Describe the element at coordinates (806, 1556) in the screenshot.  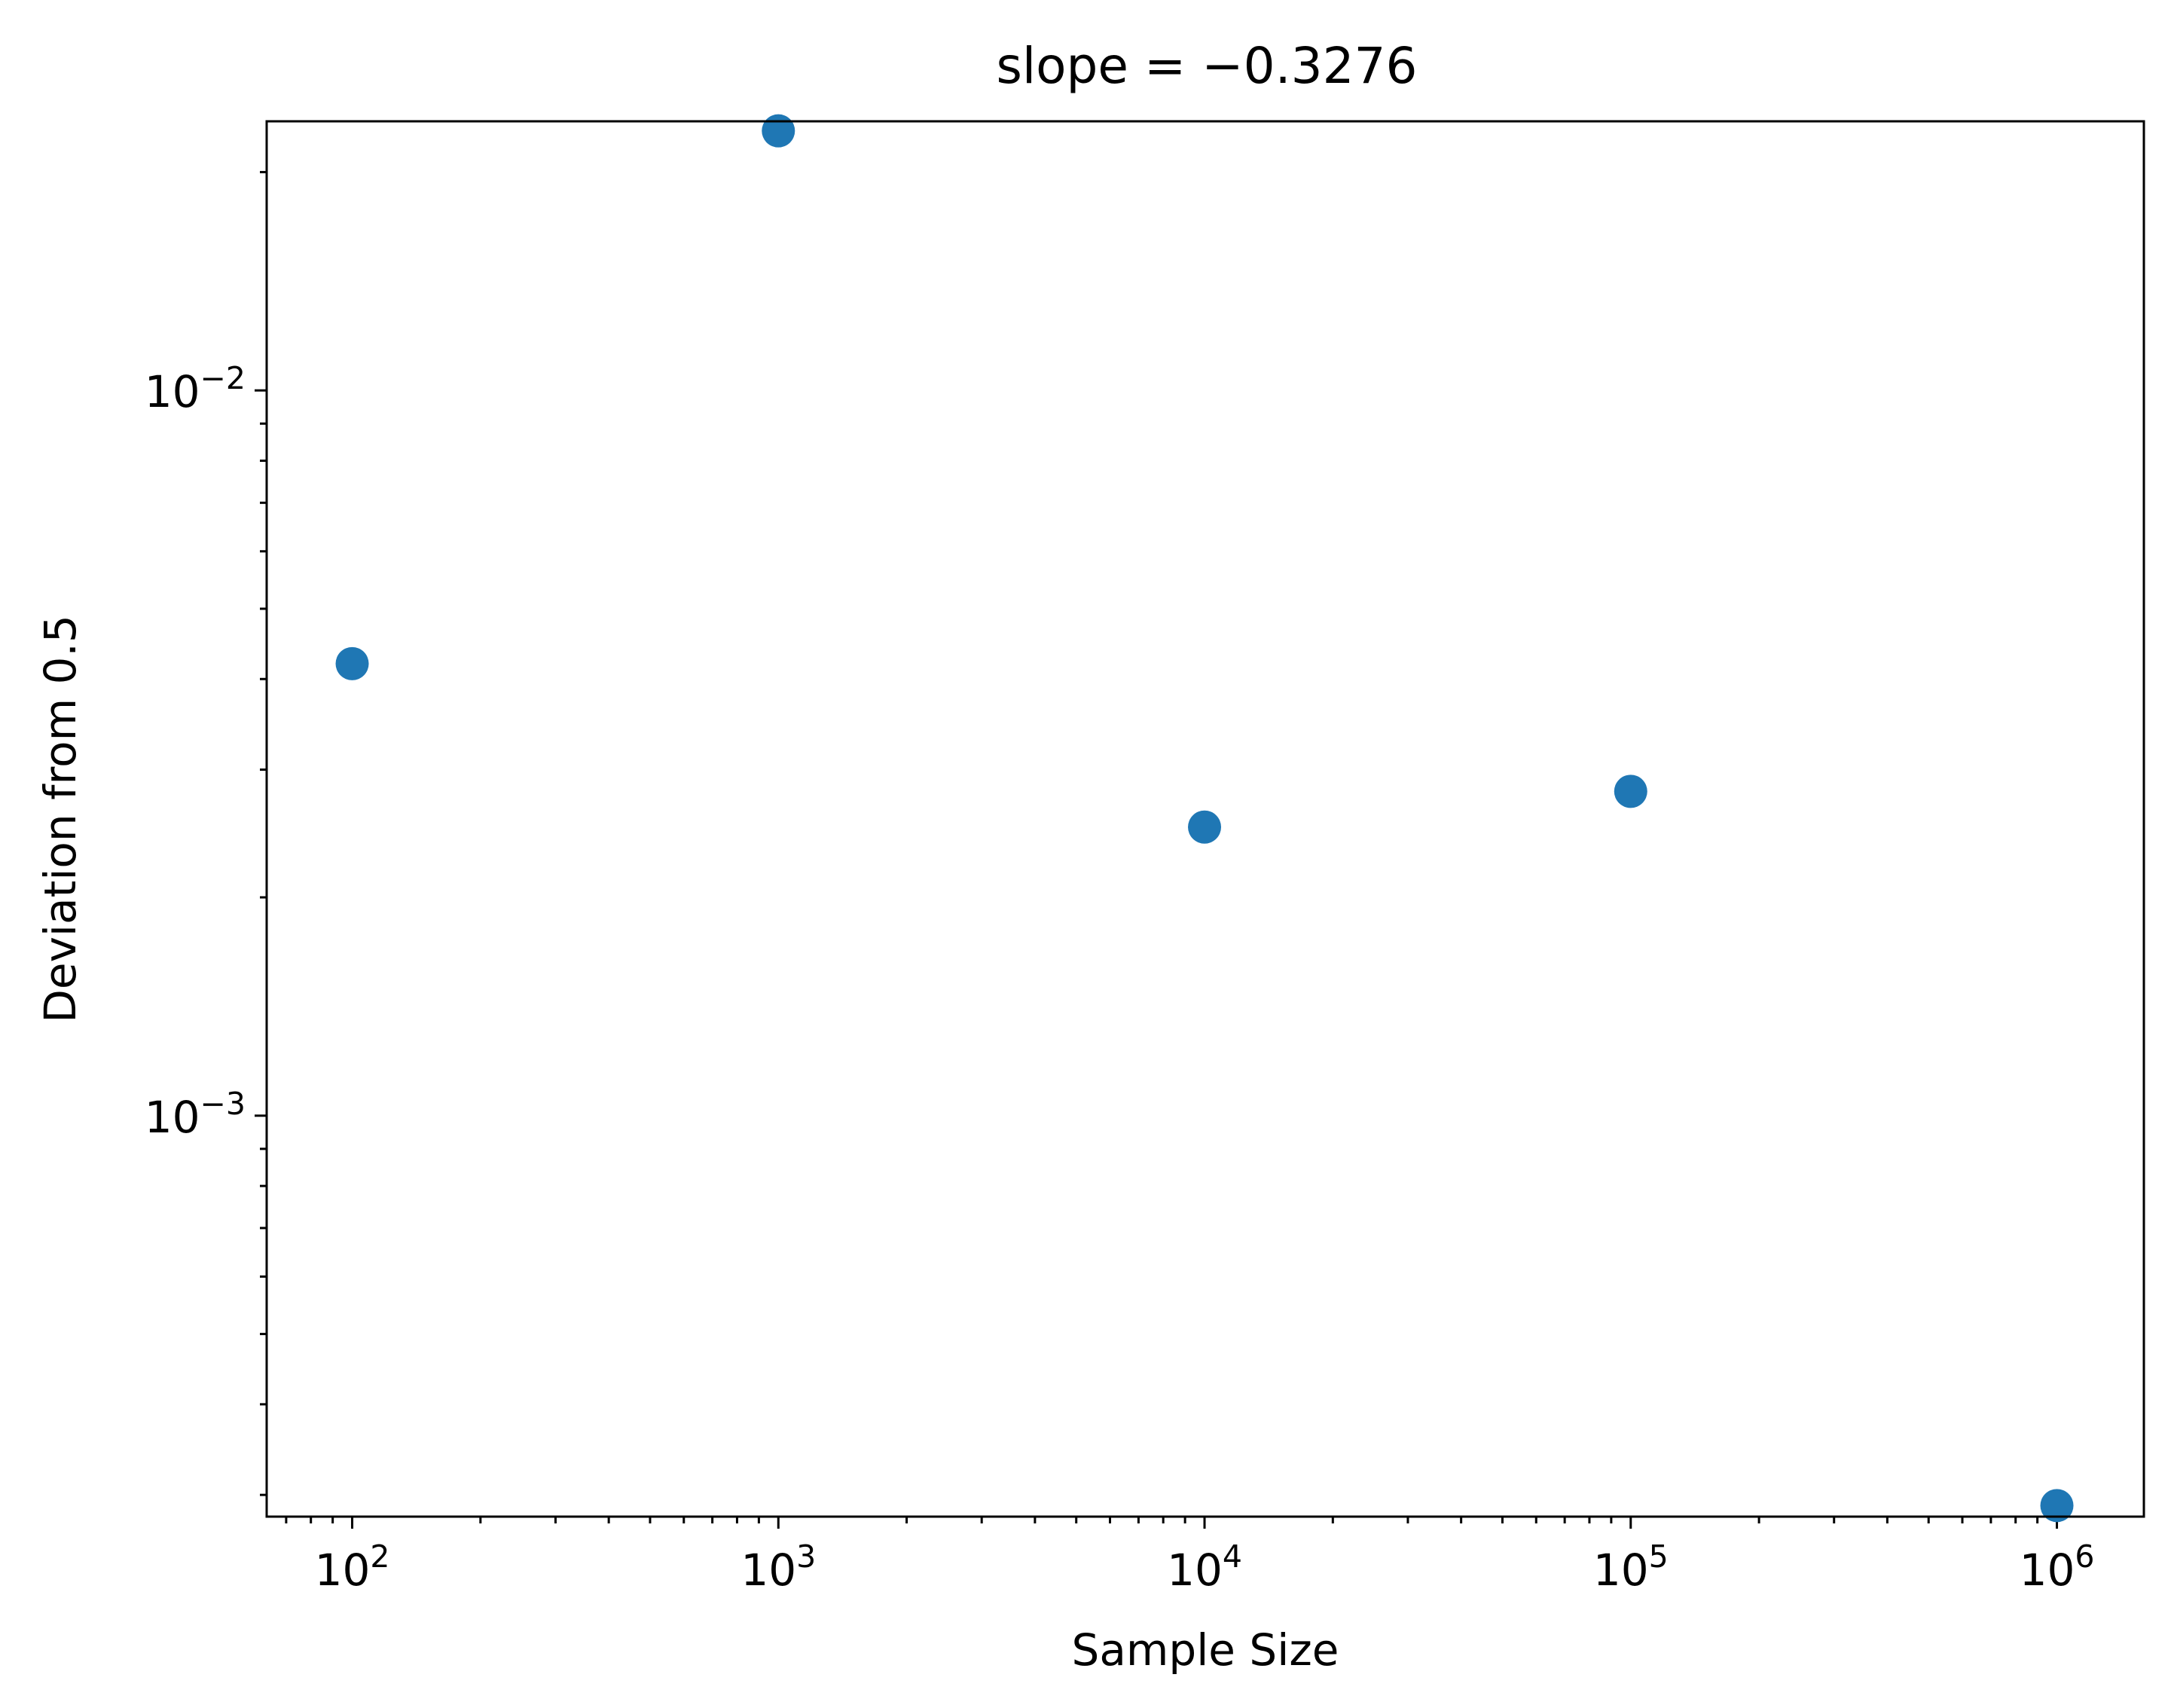
I see `x-tick-exponent: 3` at that location.